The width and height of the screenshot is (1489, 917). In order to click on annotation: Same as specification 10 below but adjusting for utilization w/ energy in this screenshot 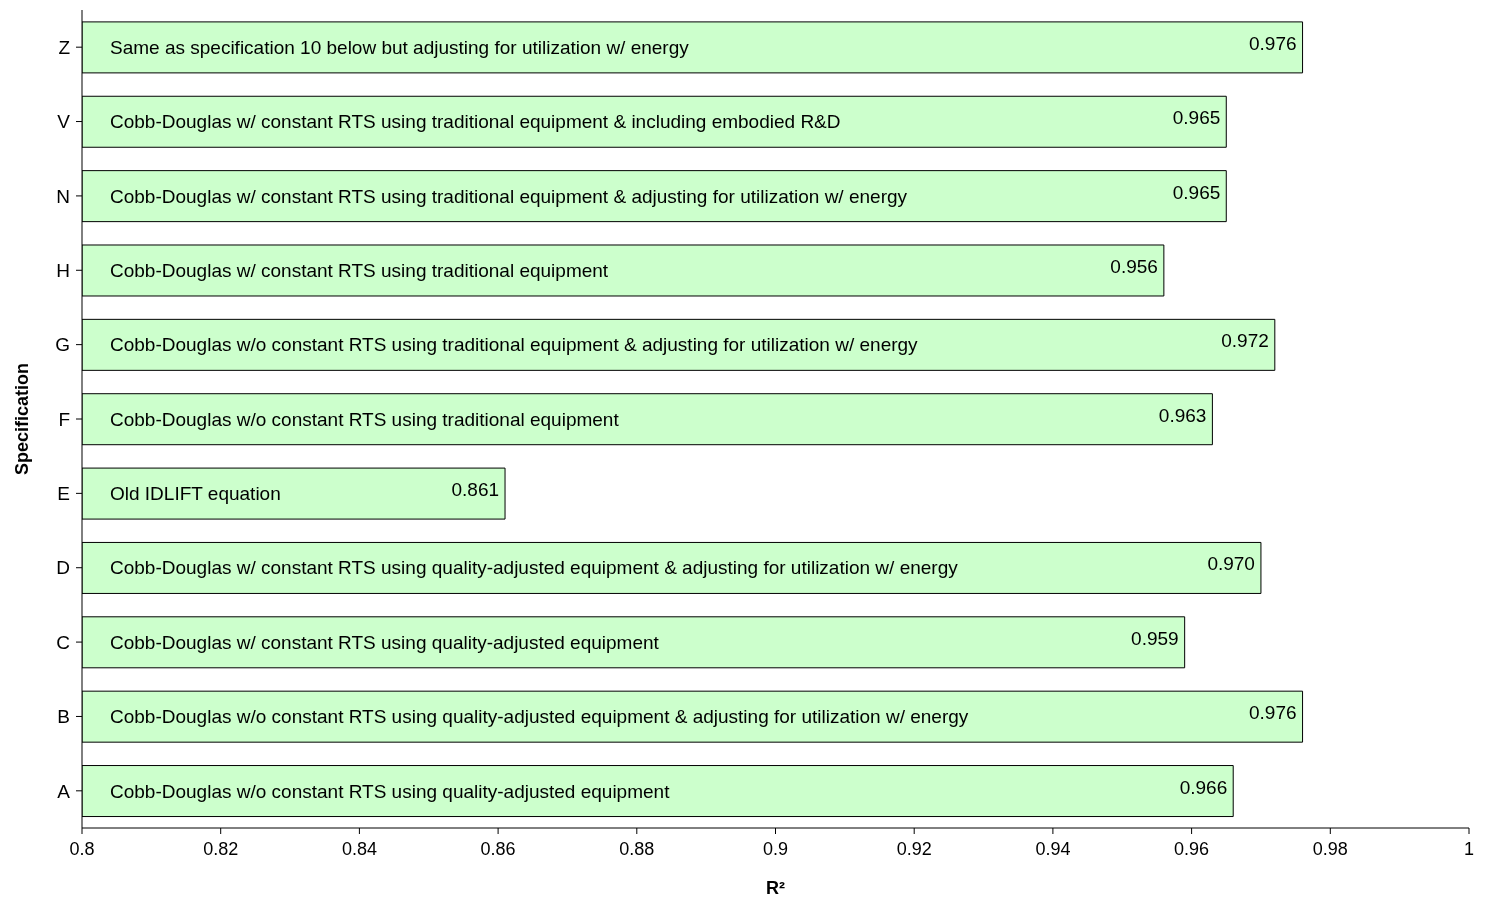, I will do `click(400, 47)`.